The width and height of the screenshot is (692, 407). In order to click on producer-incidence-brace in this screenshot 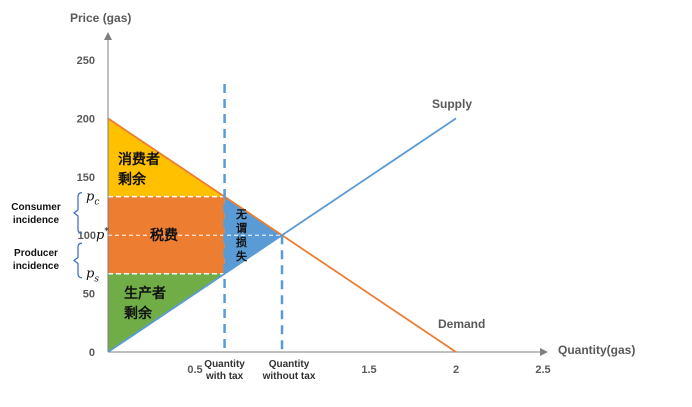, I will do `click(77, 260)`.